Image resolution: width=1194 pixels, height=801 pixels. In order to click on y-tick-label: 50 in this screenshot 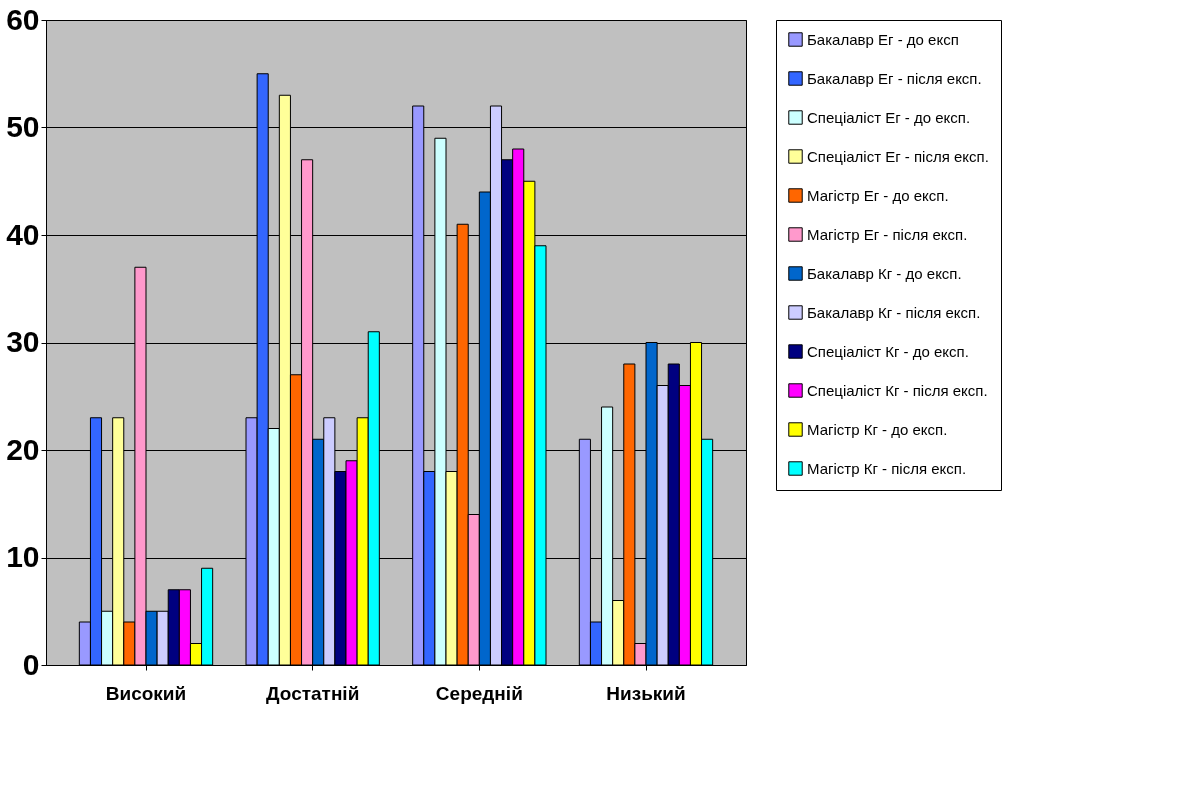, I will do `click(23, 126)`.